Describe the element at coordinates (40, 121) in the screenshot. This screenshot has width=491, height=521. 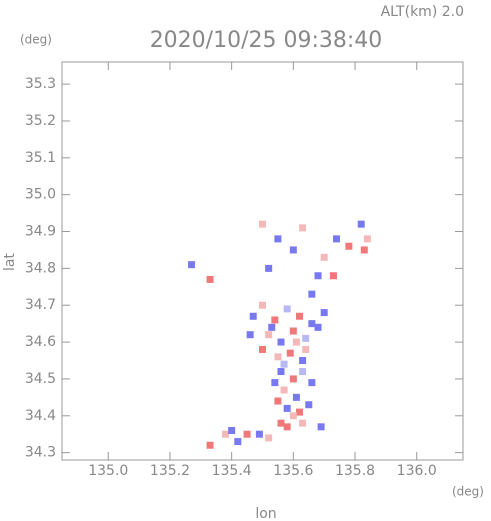
I see `y-tick-label: 35.2` at that location.